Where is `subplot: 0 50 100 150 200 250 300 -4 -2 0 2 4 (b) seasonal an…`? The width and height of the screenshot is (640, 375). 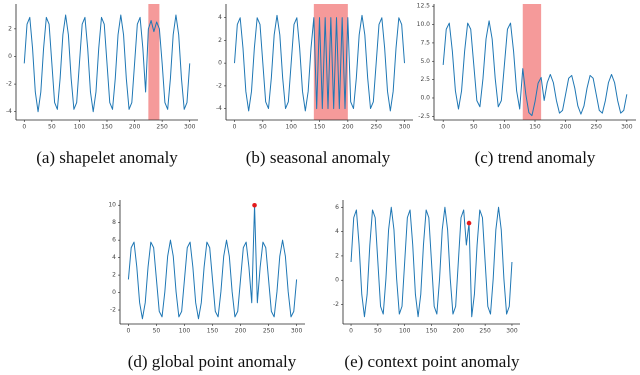
subplot: 0 50 100 150 200 250 300 -4 -2 0 2 4 (b) seasonal an… is located at coordinates (314, 85).